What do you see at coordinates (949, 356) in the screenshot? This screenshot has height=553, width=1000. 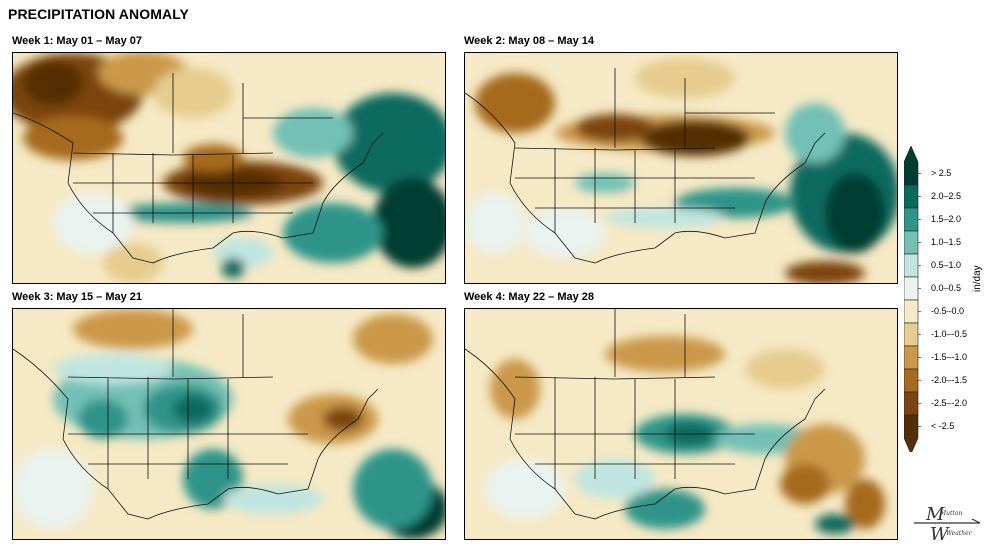 I see `colorbar-tick-label: -1.5–-1.0` at bounding box center [949, 356].